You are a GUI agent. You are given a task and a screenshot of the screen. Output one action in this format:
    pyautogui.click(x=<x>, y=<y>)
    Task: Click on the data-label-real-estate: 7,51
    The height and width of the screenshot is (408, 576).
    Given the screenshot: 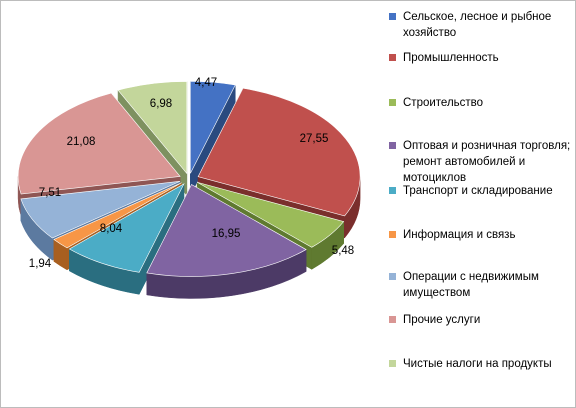 What is the action you would take?
    pyautogui.click(x=50, y=193)
    